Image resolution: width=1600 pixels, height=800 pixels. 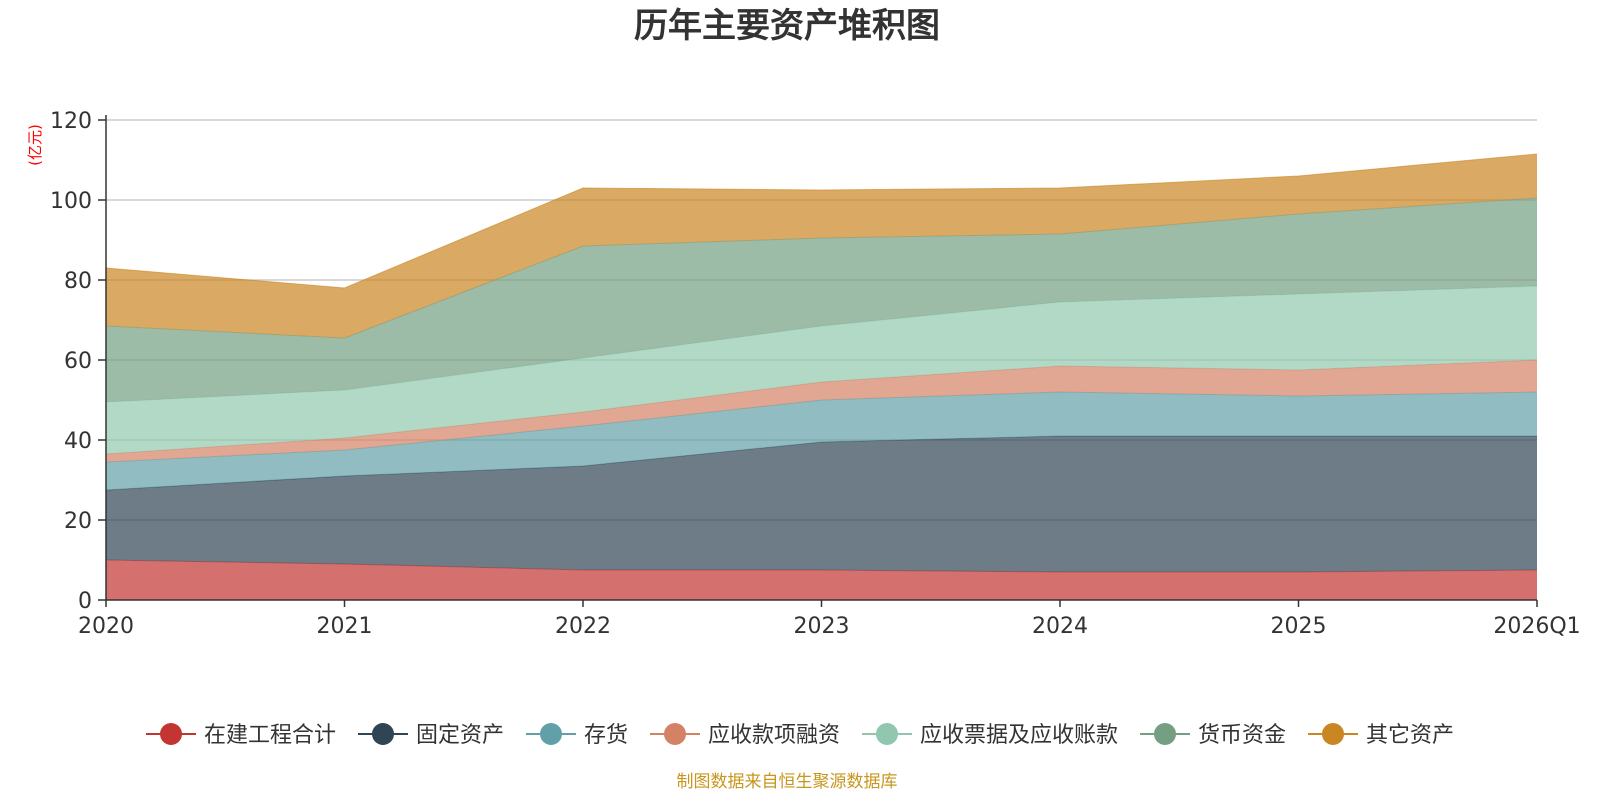 What do you see at coordinates (787, 782) in the screenshot?
I see `data-source-note: 制图数据来自恒生聚源数据库` at bounding box center [787, 782].